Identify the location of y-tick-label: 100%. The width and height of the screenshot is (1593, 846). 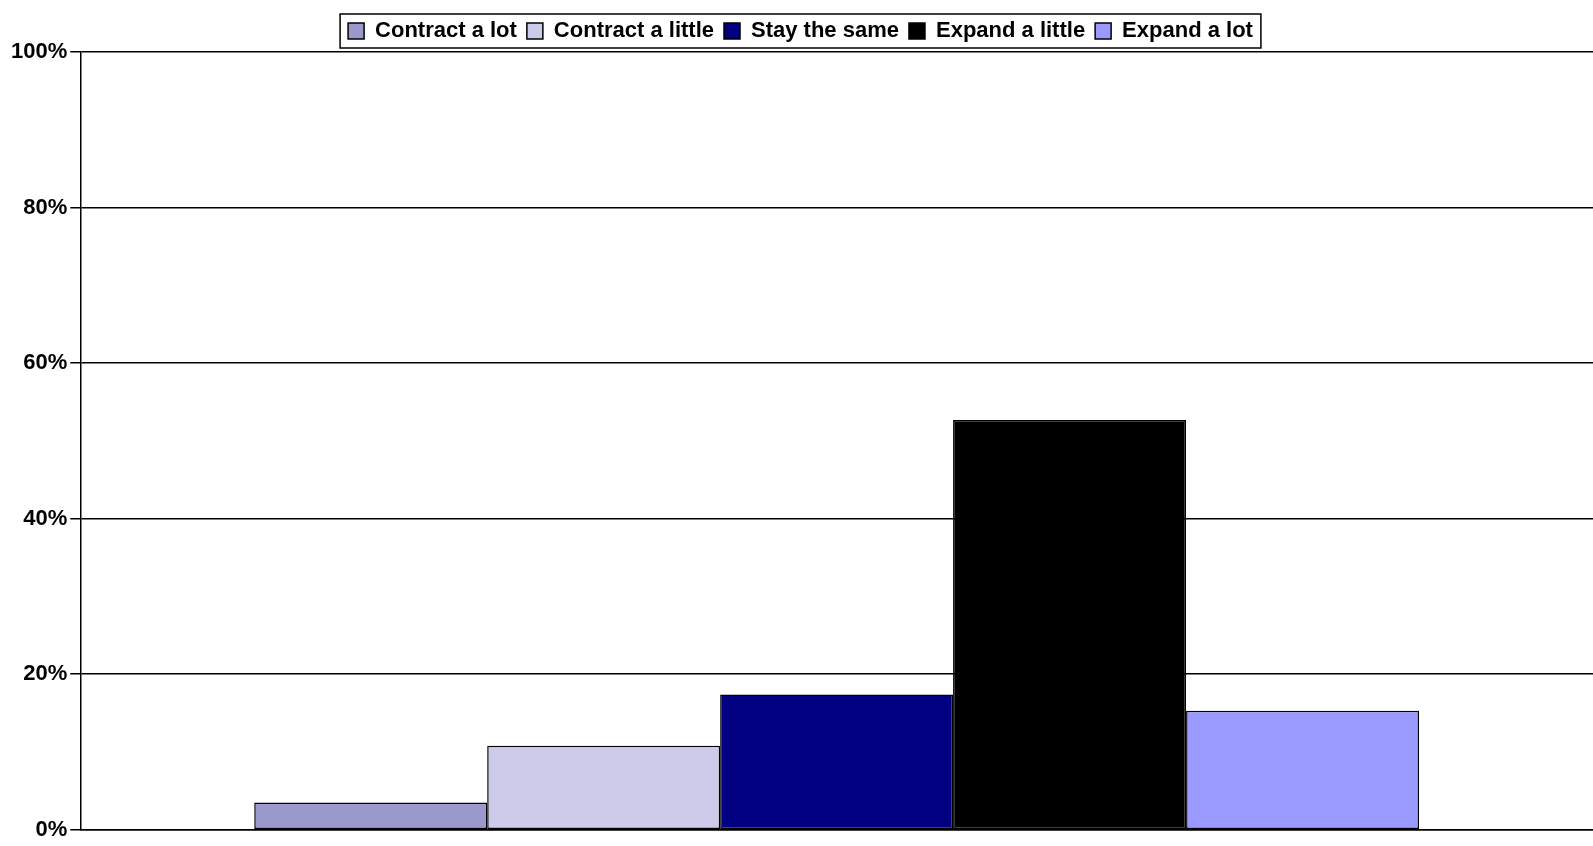
(39, 51).